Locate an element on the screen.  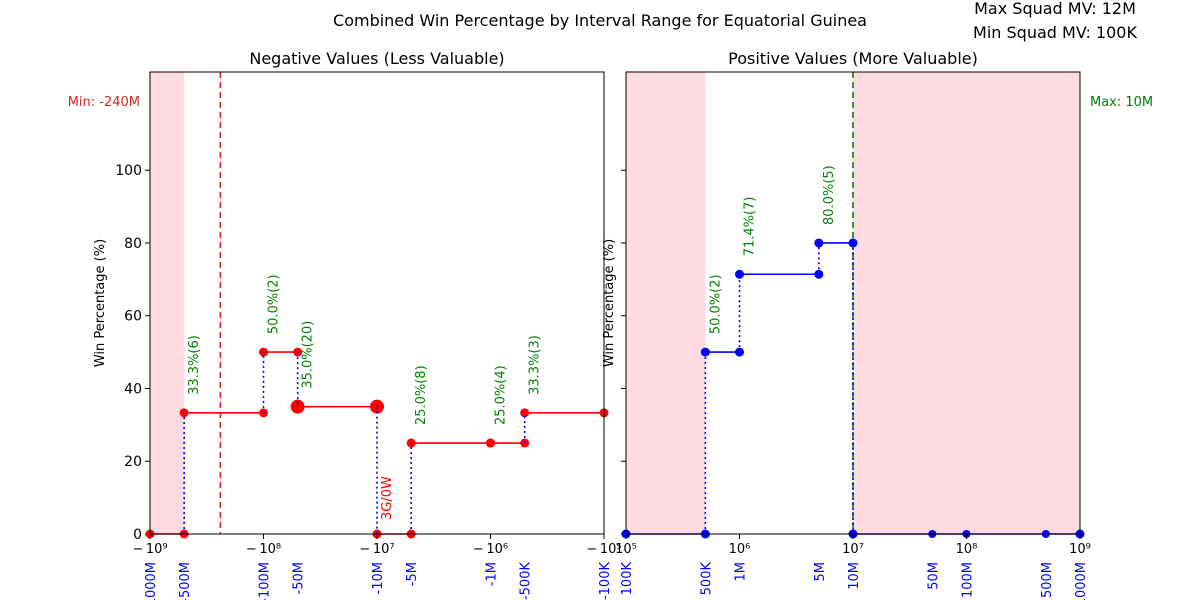
interval-label-4: 10M is located at coordinates (854, 576).